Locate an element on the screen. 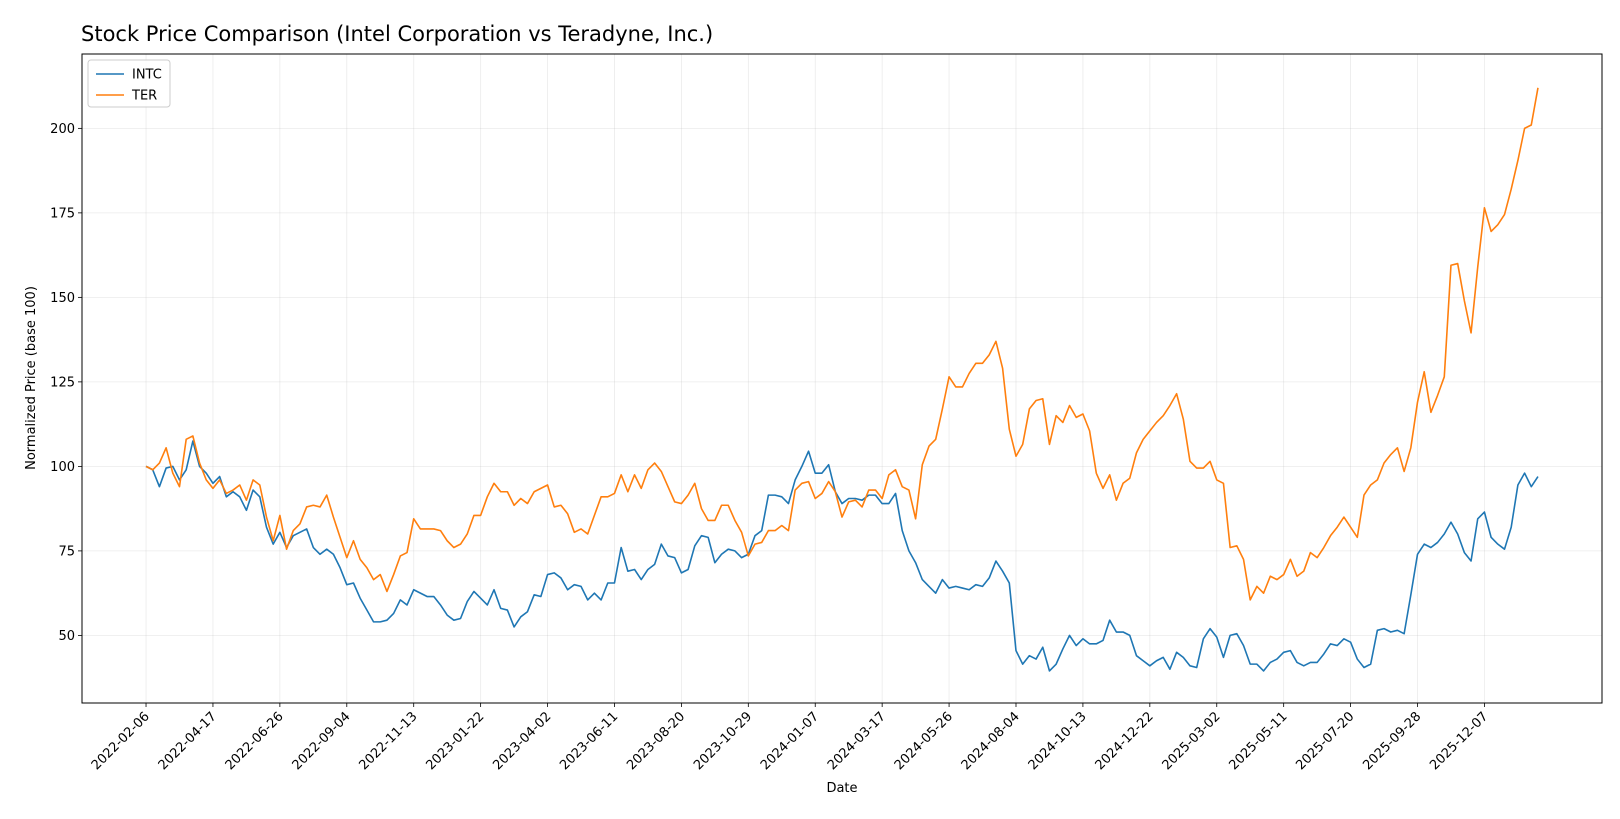  y-tick-label: 100 is located at coordinates (62, 467).